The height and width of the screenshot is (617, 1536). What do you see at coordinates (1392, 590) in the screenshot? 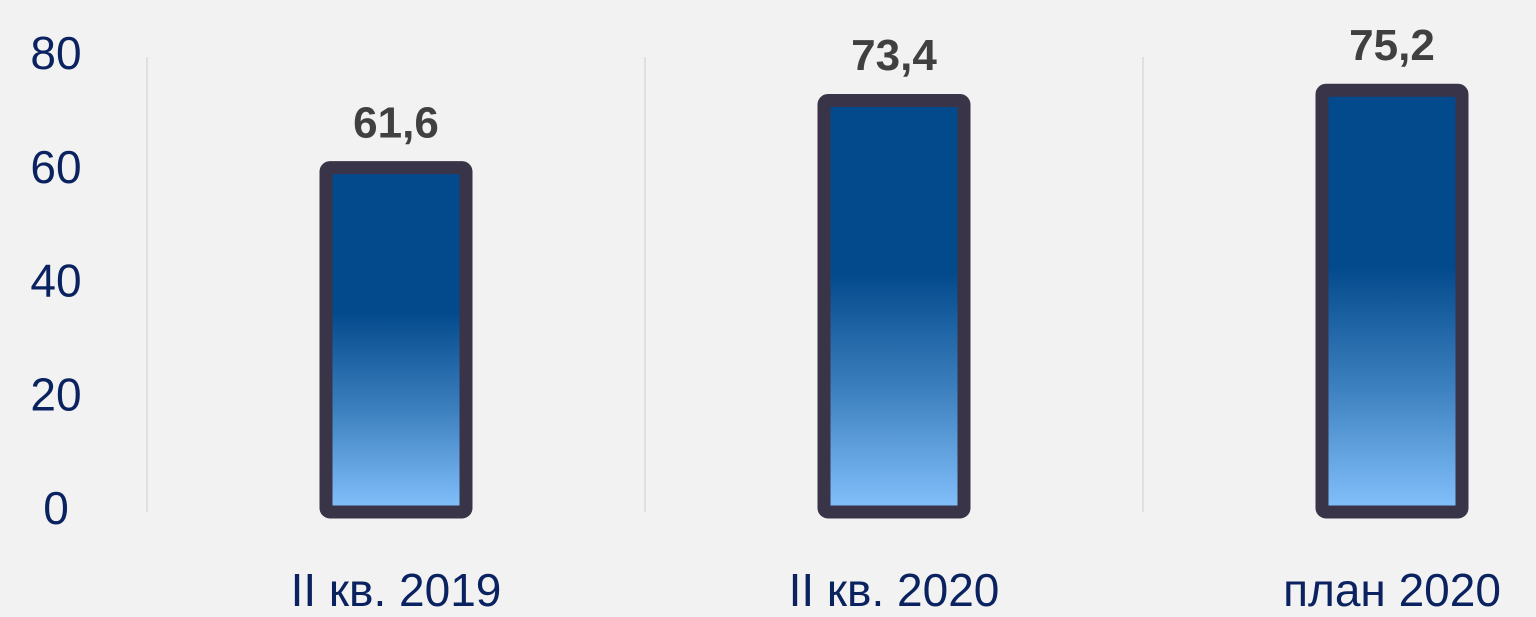
I see `x-tick-label: план 2020` at bounding box center [1392, 590].